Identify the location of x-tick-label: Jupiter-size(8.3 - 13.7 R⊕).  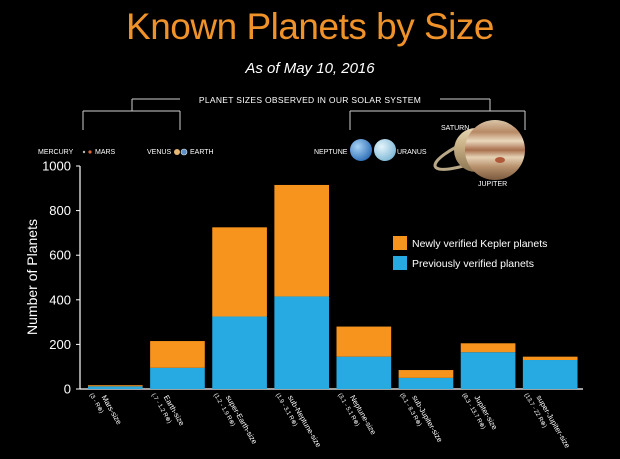
(480, 412).